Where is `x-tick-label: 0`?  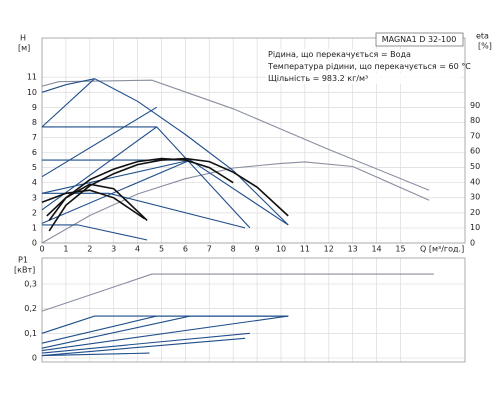 x-tick-label: 0 is located at coordinates (41, 249).